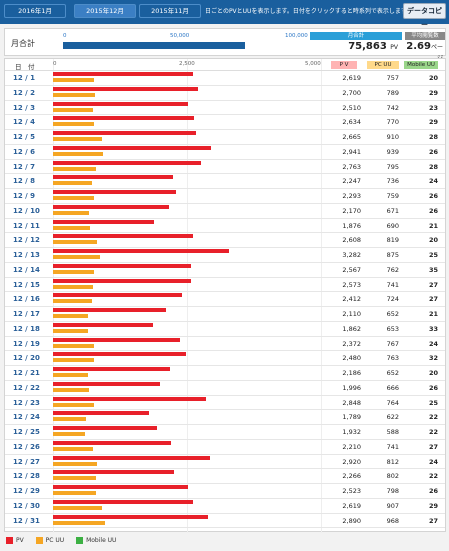 Image resolution: width=449 pixels, height=551 pixels. I want to click on pc-uu-value: 652, so click(392, 373).